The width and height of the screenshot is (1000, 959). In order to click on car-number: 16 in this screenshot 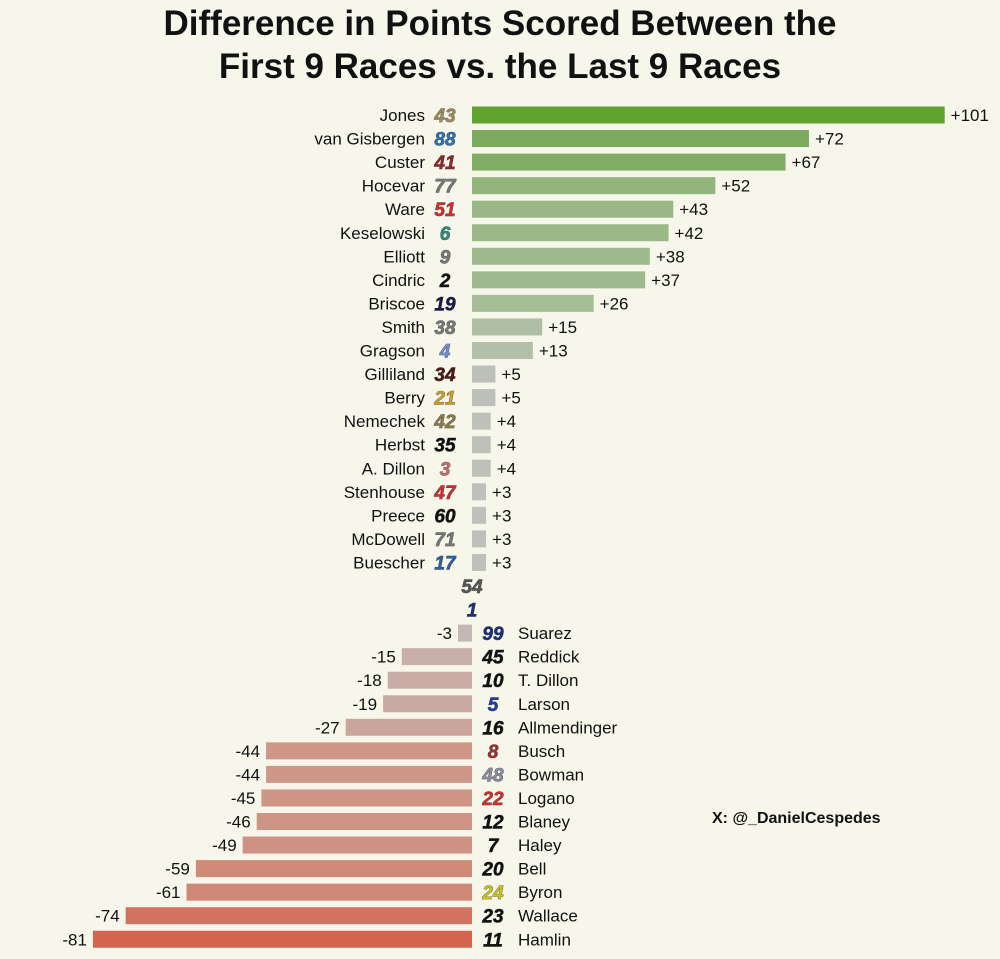, I will do `click(493, 728)`.